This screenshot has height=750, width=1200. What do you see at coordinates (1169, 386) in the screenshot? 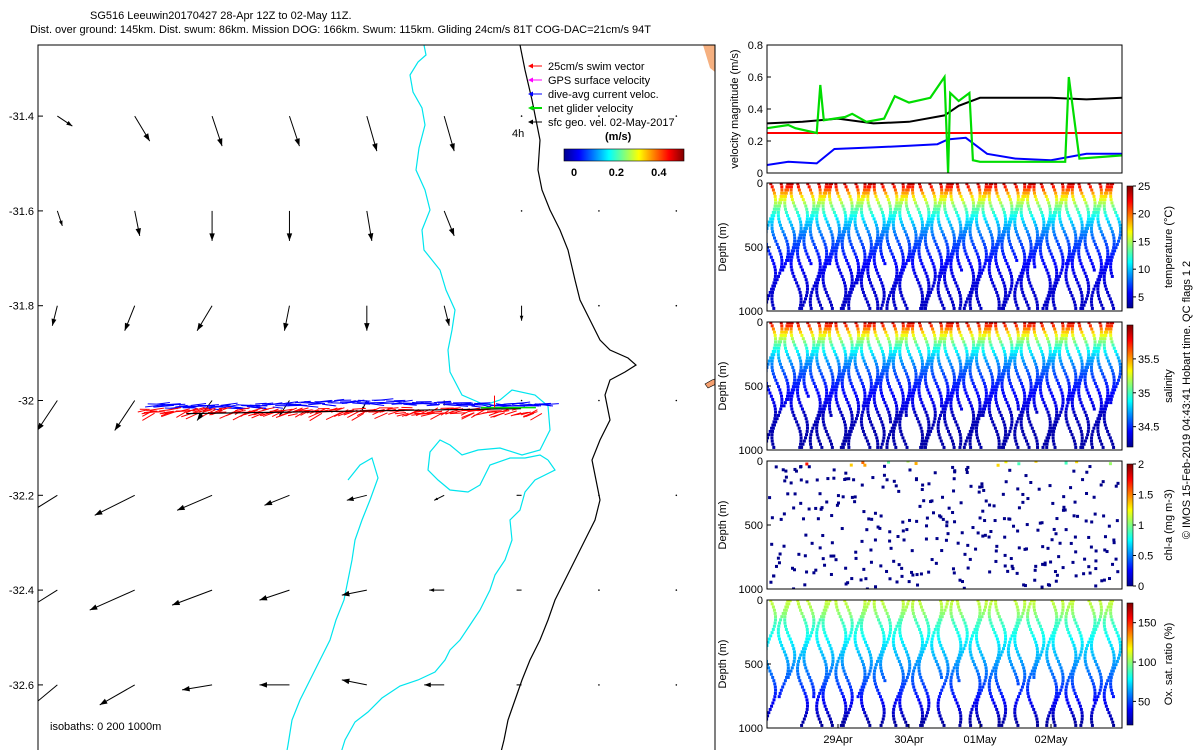
I see `profile-colorbar-label: salinity` at bounding box center [1169, 386].